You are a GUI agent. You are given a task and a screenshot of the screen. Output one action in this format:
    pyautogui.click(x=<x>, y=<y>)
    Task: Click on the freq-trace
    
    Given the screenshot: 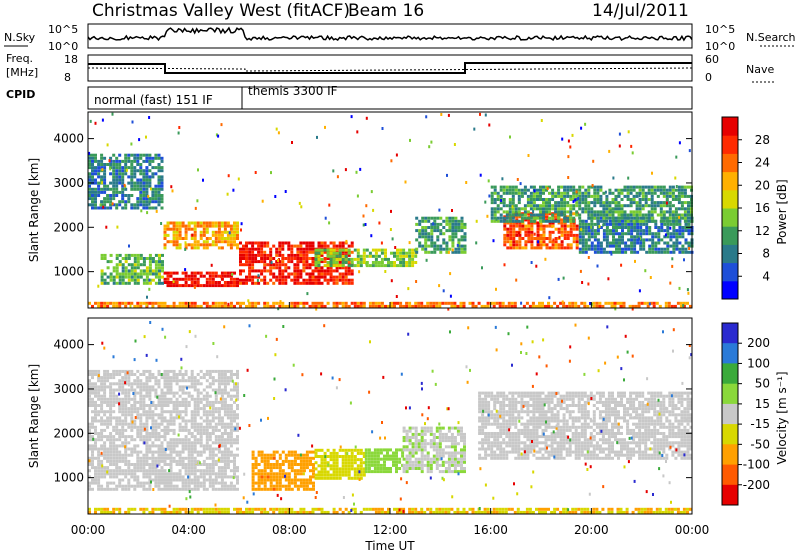 What is the action you would take?
    pyautogui.click(x=390, y=68)
    